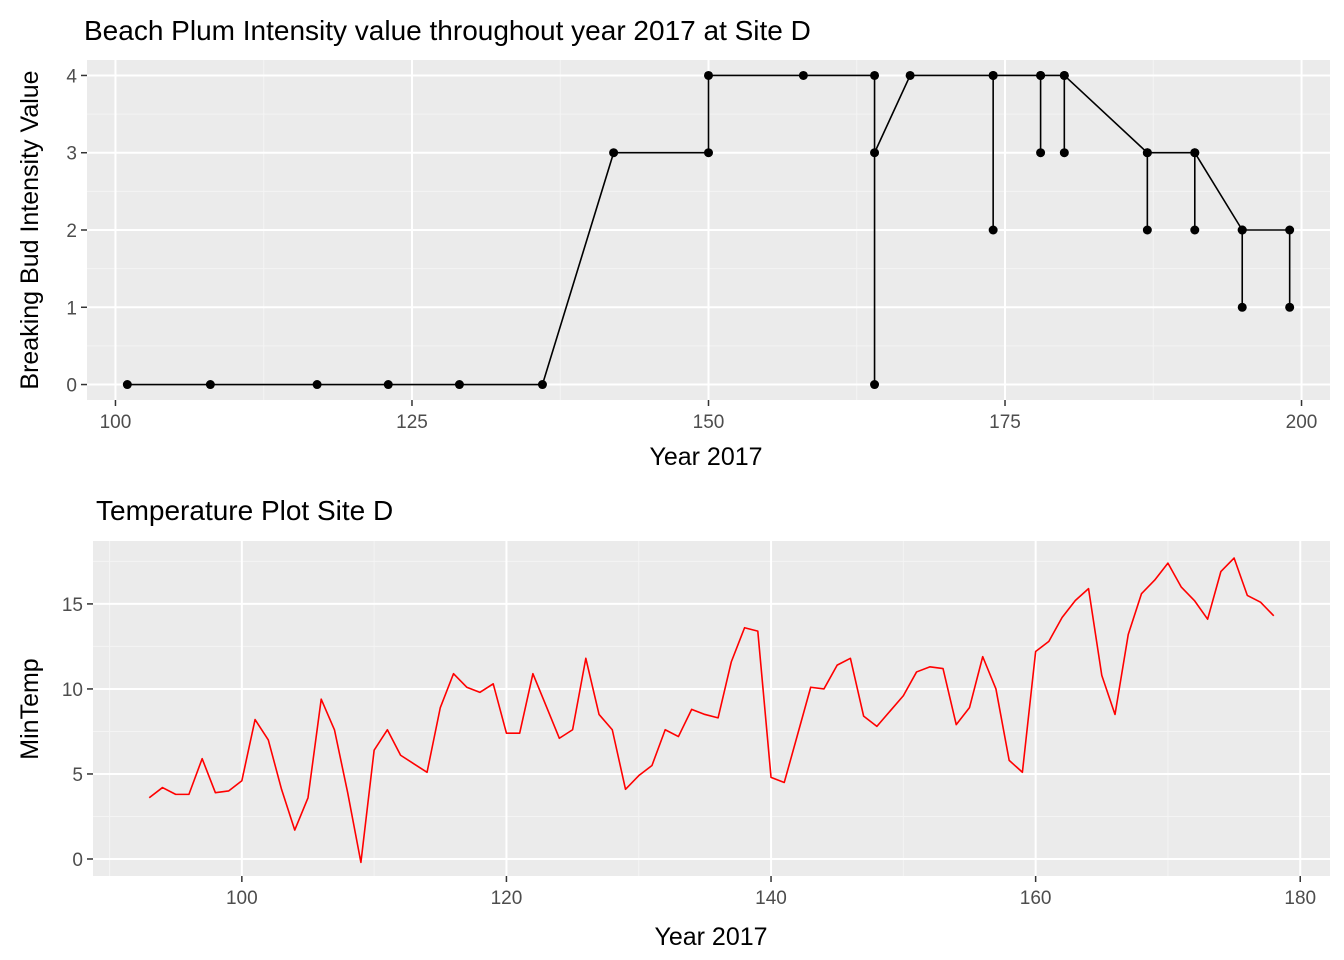 The width and height of the screenshot is (1344, 960). What do you see at coordinates (71, 308) in the screenshot?
I see `y-tick-label: 1` at bounding box center [71, 308].